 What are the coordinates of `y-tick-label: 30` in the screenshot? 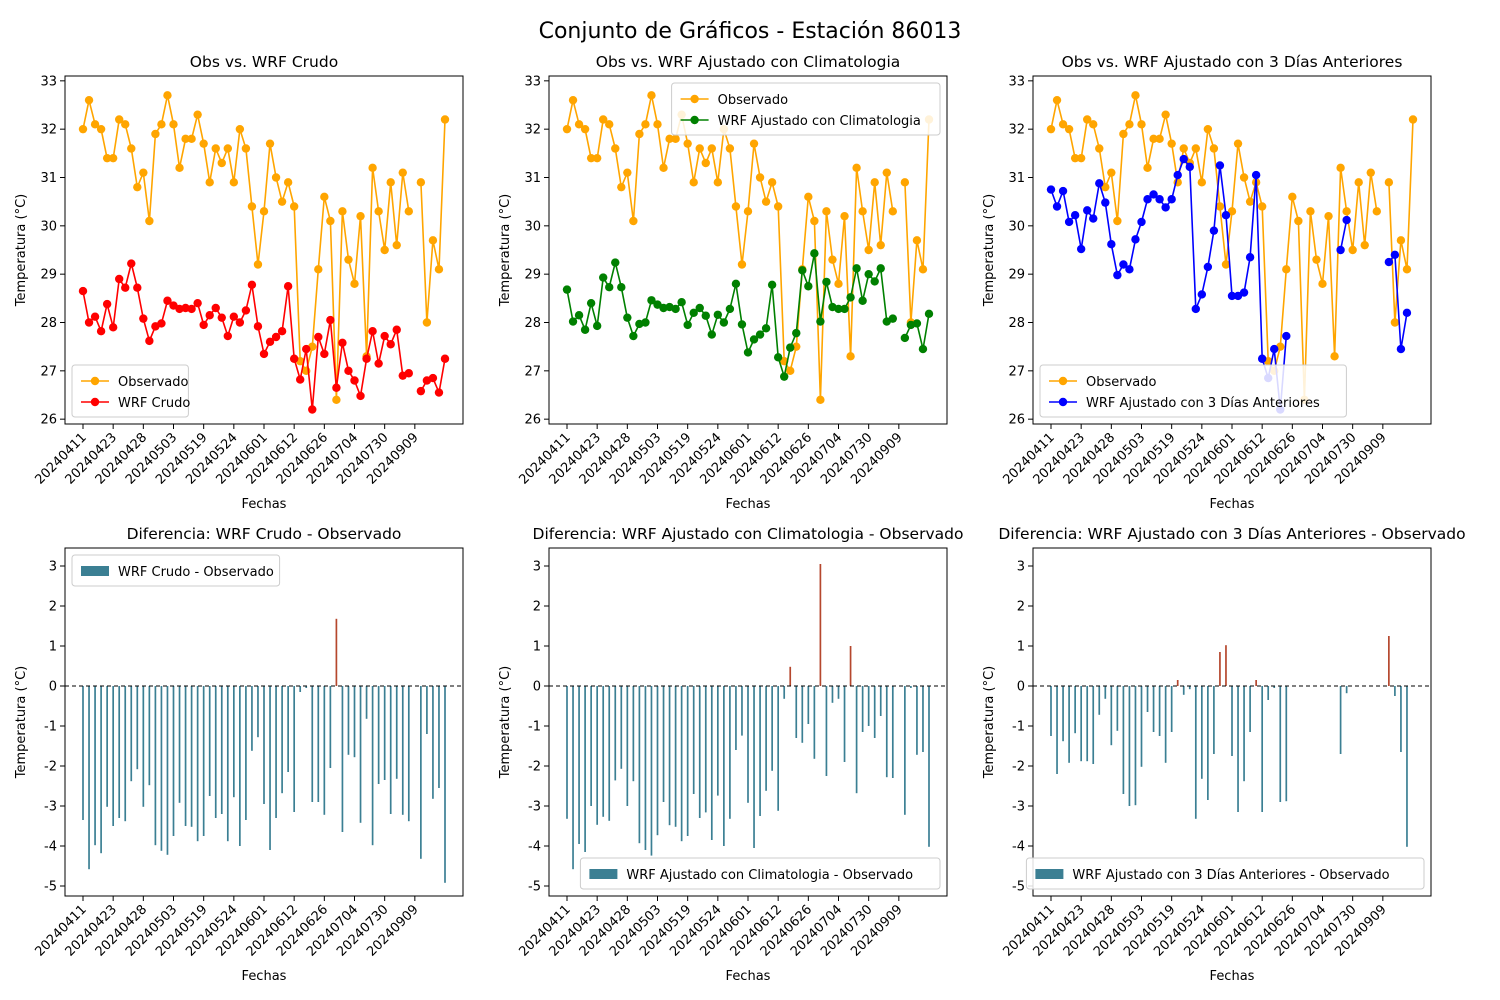 It's located at (1016, 226).